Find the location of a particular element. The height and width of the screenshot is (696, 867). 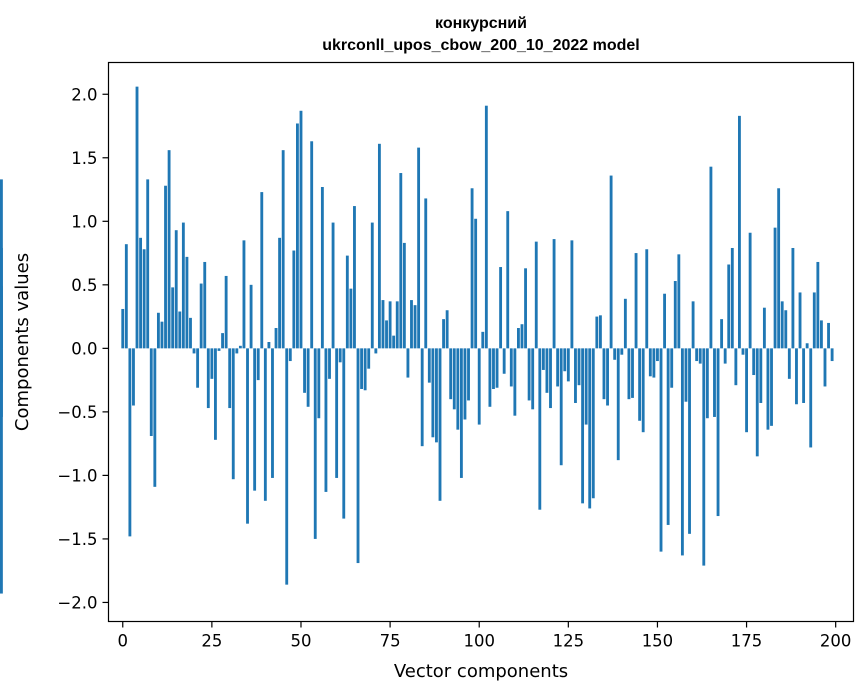

y-tick-label: −0.5 is located at coordinates (77, 412).